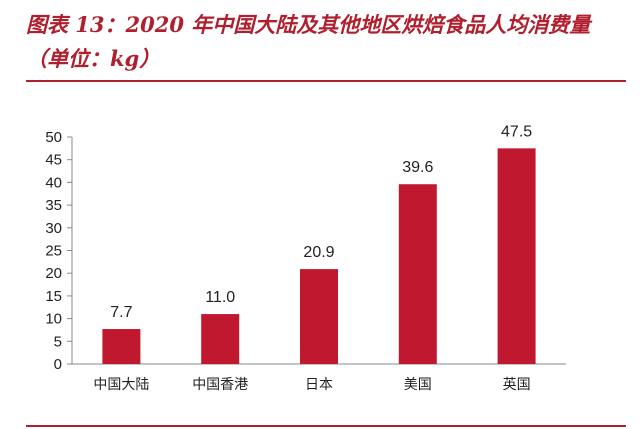 This screenshot has width=640, height=429. Describe the element at coordinates (53, 182) in the screenshot. I see `y-tick-label: 40` at that location.